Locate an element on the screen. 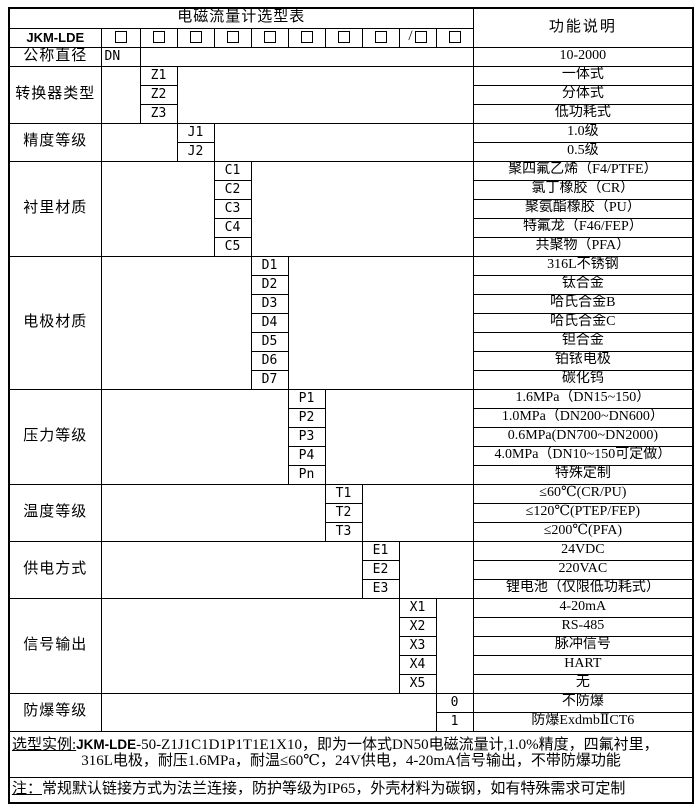  code-cell: C5 is located at coordinates (232, 246).